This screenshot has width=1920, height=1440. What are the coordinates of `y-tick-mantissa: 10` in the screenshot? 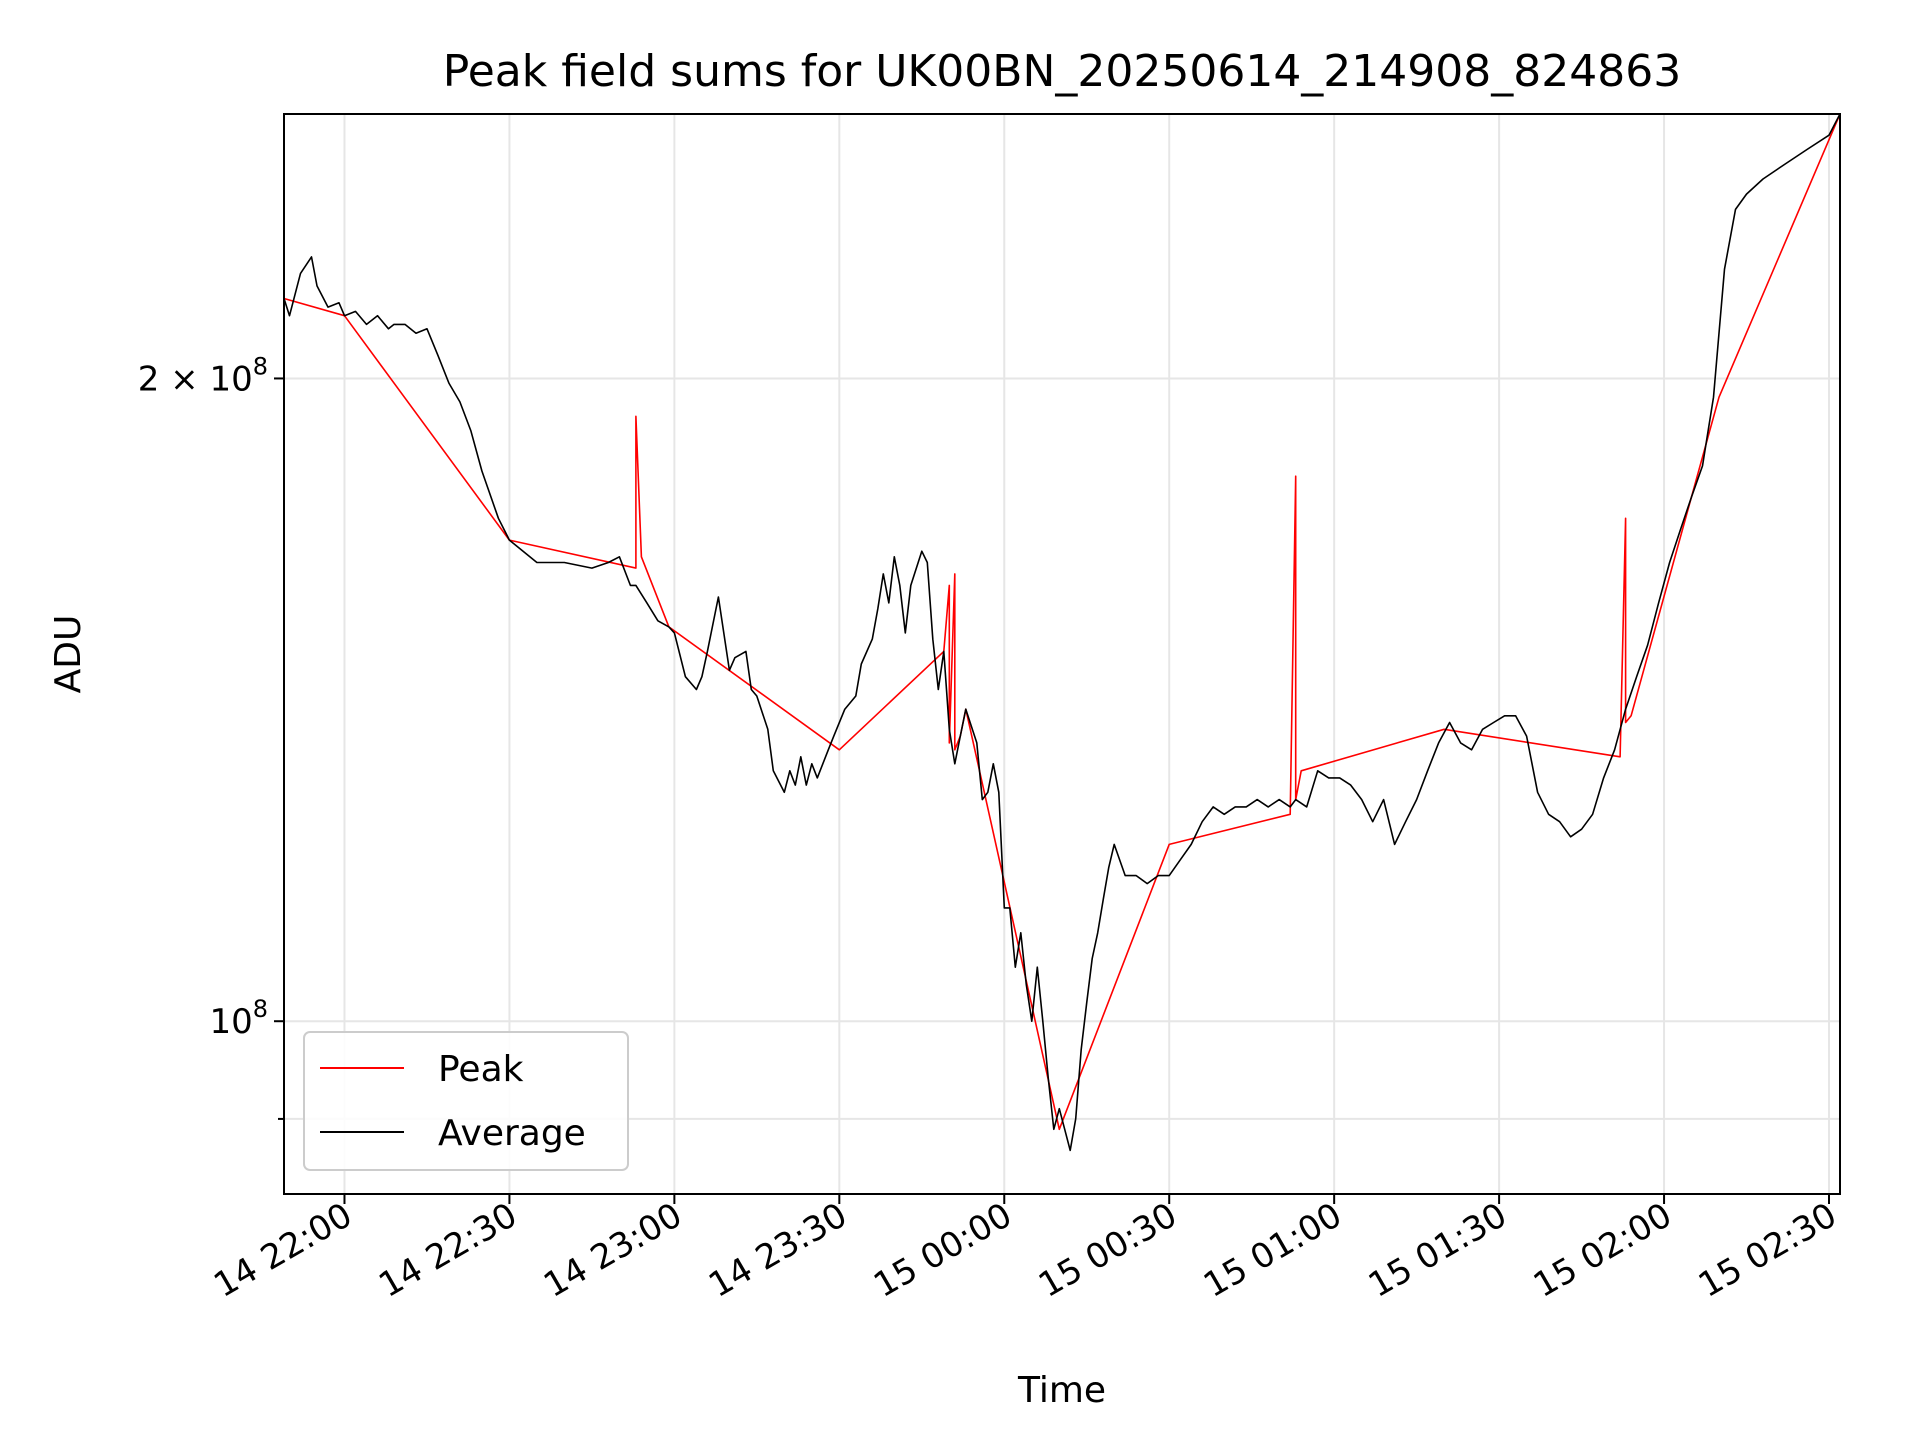 It's located at (230, 1022).